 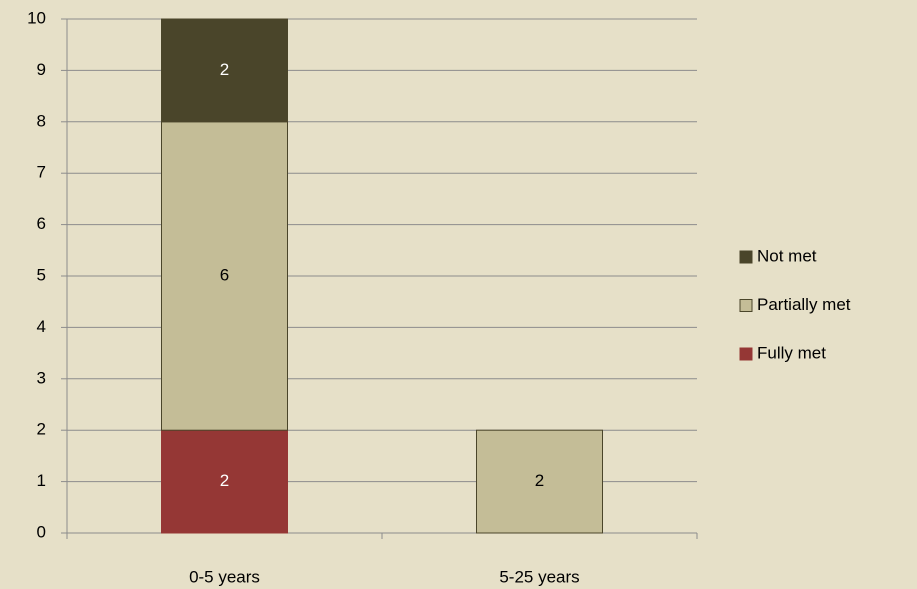 What do you see at coordinates (41, 531) in the screenshot?
I see `y-tick-label: 0` at bounding box center [41, 531].